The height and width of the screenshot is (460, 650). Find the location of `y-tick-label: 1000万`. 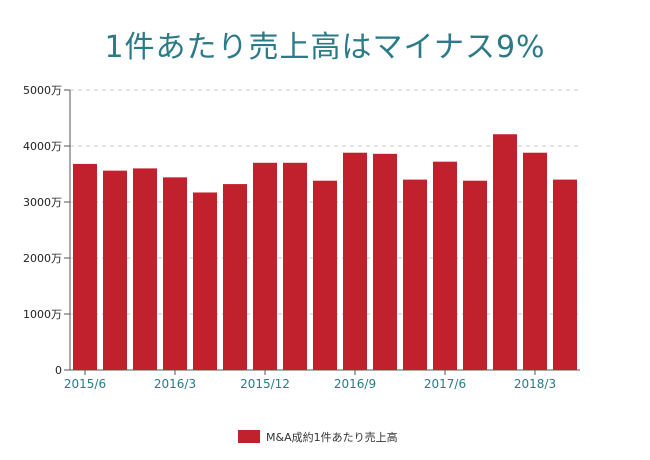

y-tick-label: 1000万 is located at coordinates (42, 314).